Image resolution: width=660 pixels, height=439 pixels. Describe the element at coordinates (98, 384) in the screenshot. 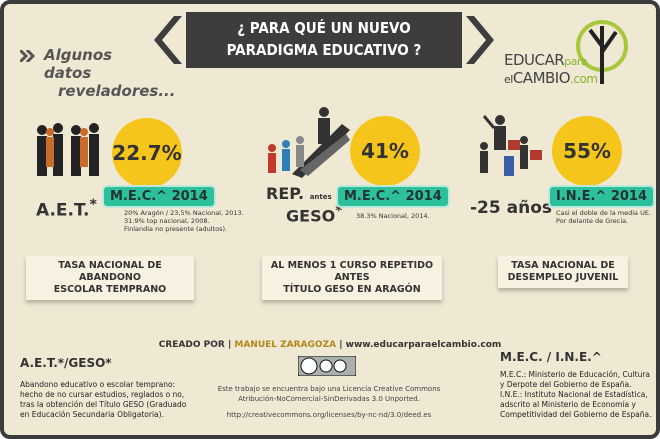

I see `def-line: Abandono educativo o escolar temprano:` at that location.